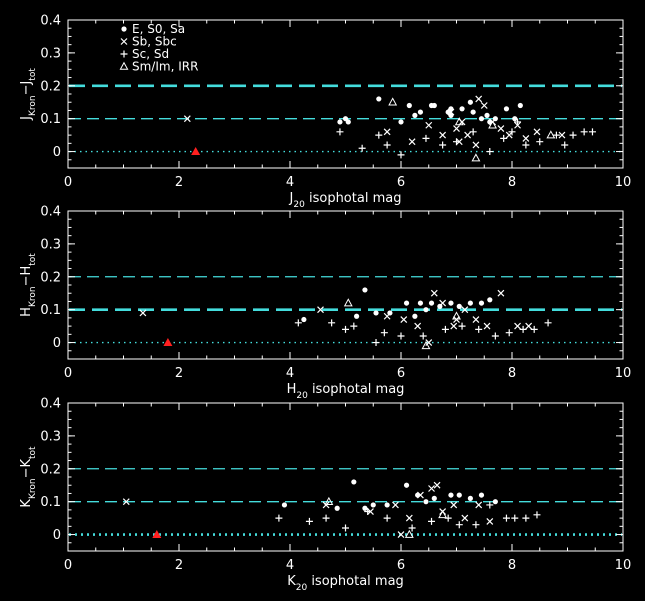 The image size is (645, 601). I want to click on y-axis-label: HKron−Htot, so click(28, 285).